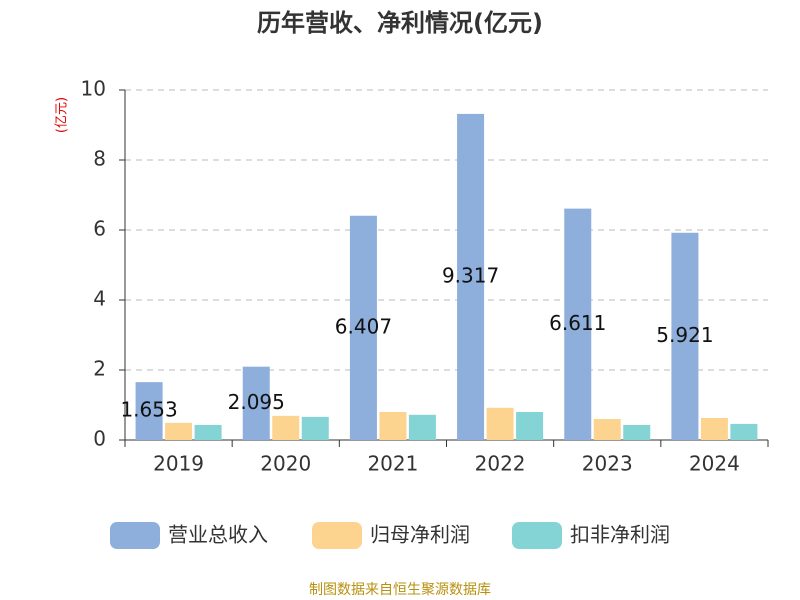  Describe the element at coordinates (99, 439) in the screenshot. I see `y-tick-label: 0` at that location.